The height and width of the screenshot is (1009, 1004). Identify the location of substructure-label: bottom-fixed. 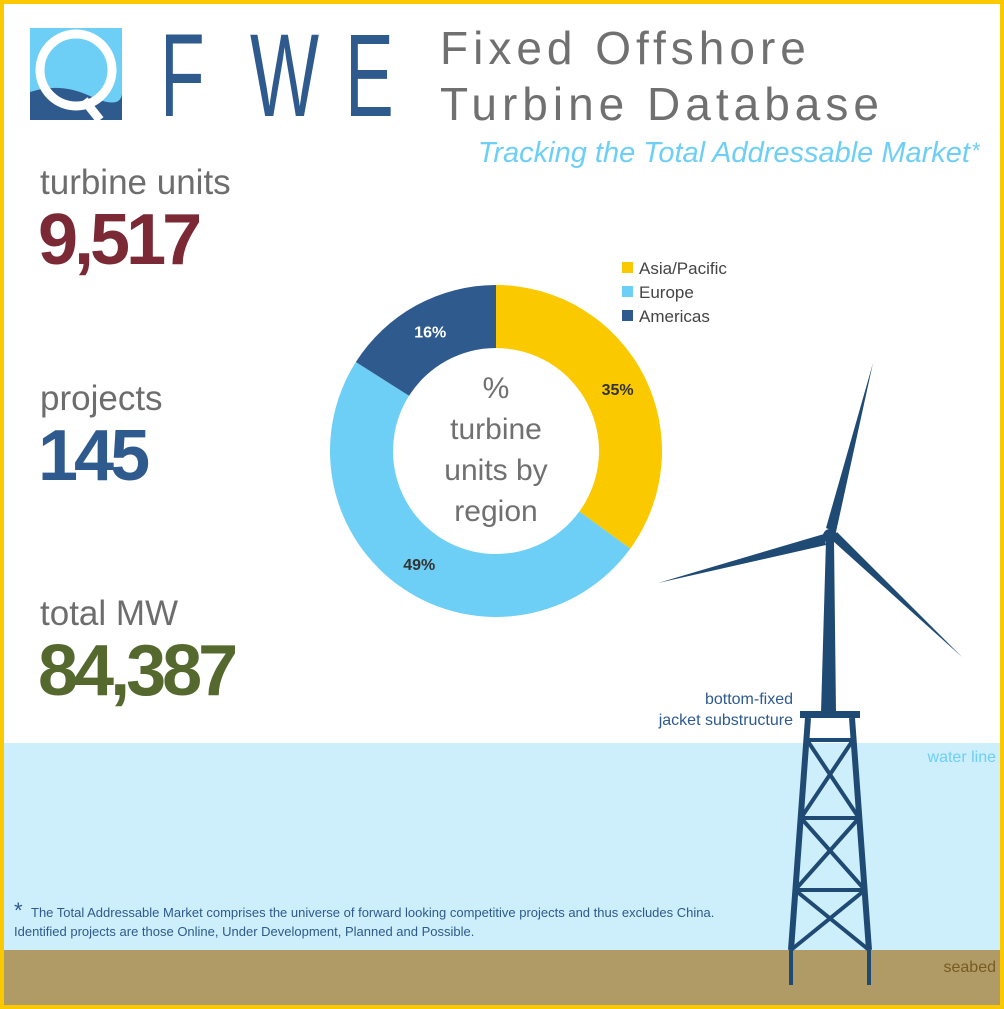
(749, 699).